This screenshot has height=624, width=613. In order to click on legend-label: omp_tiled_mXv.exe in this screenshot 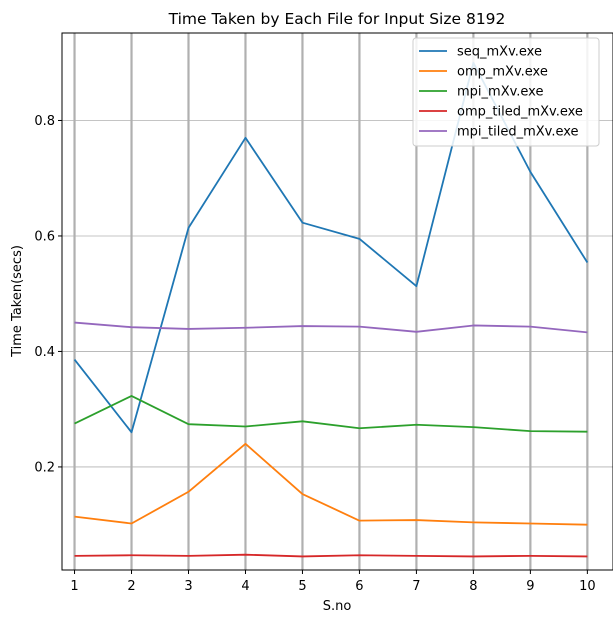, I will do `click(520, 112)`.